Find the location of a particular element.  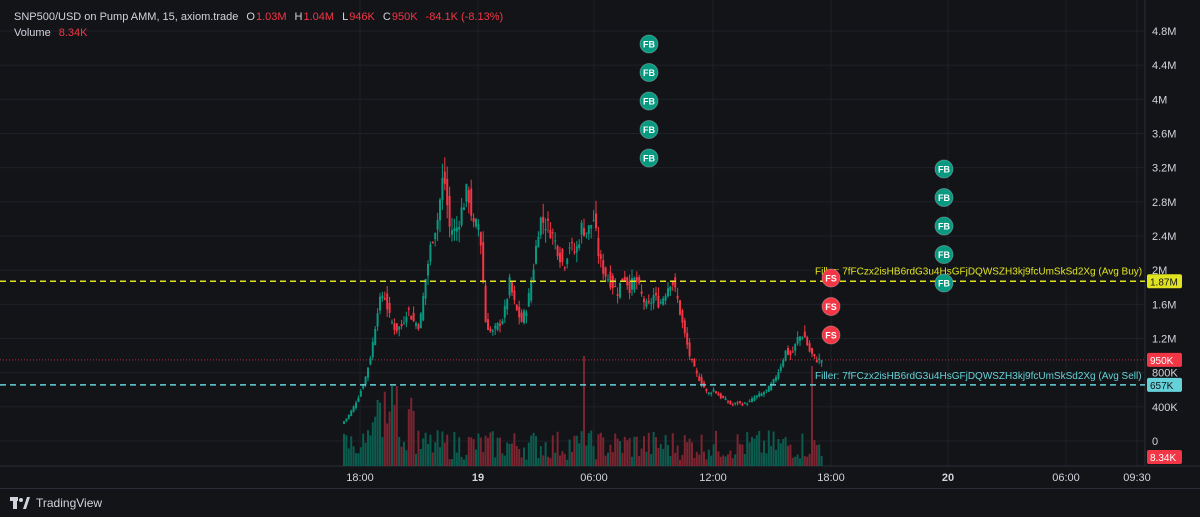

time-tick: 09:30 is located at coordinates (1137, 478).